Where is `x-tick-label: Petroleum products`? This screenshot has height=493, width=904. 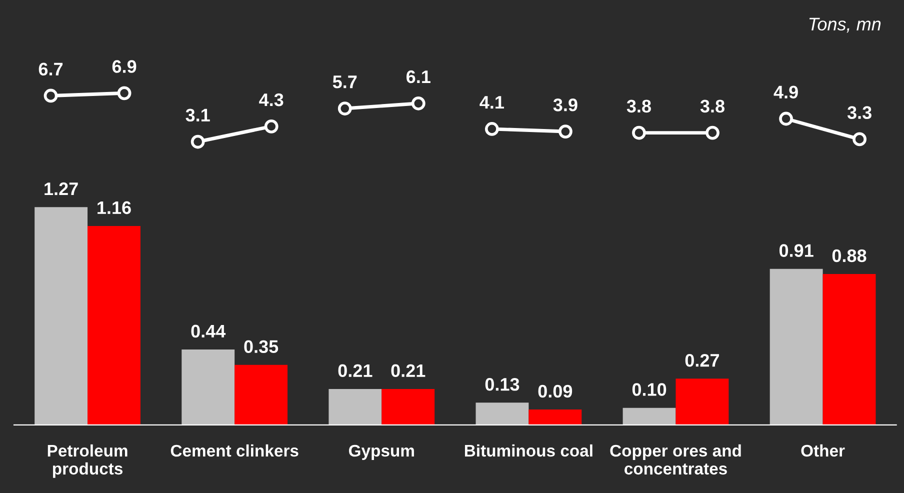
x-tick-label: Petroleum products is located at coordinates (88, 461).